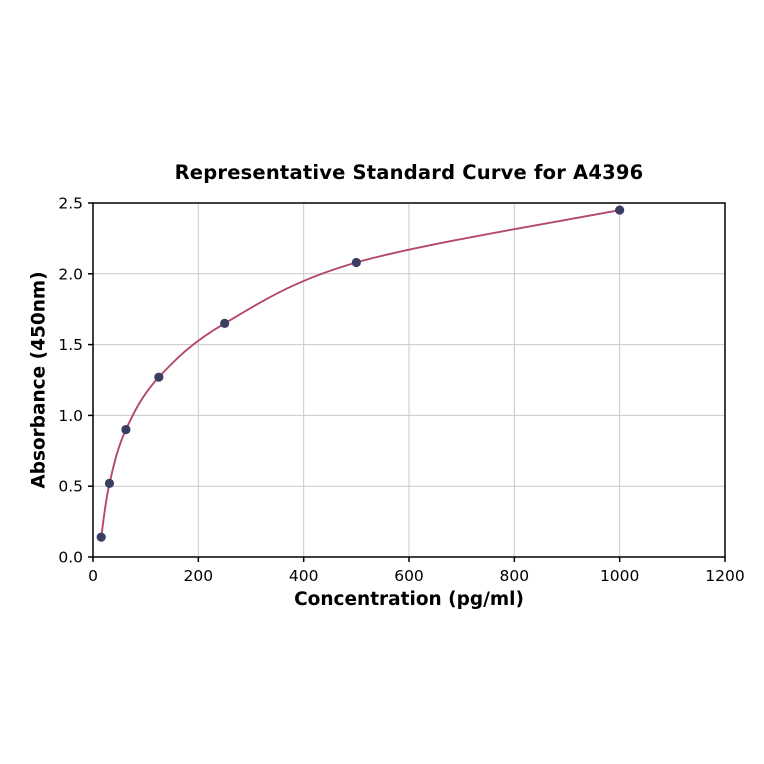 This screenshot has height=764, width=764. I want to click on x-tick-label: 1200, so click(724, 576).